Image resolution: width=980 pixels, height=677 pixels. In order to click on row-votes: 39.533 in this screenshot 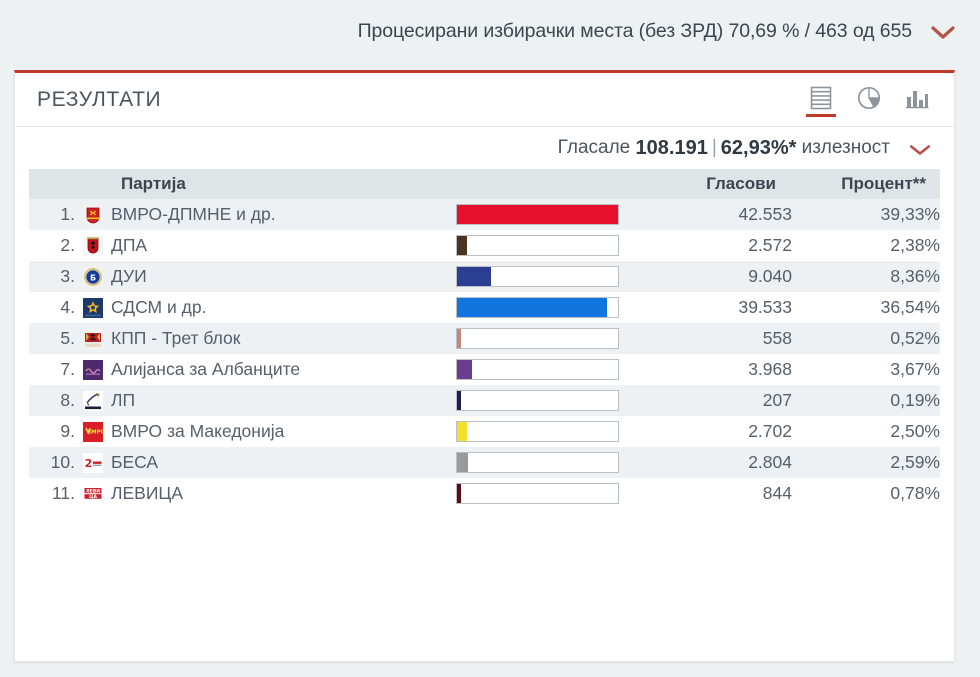, I will do `click(709, 307)`.